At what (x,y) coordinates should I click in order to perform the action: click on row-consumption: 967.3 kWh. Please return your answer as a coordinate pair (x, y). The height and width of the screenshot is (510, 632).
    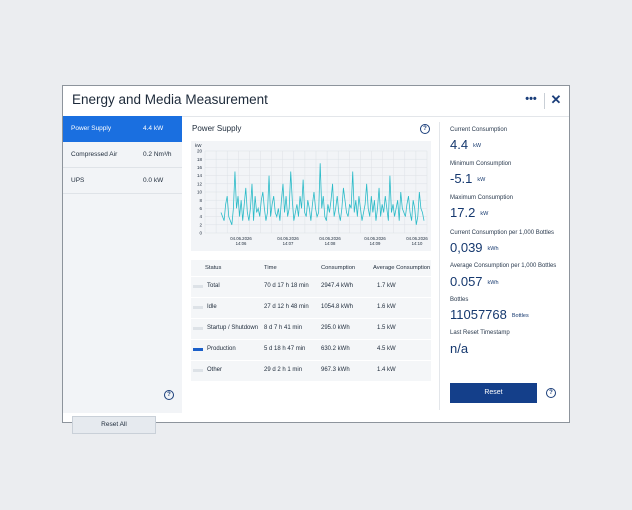
    Looking at the image, I should click on (335, 370).